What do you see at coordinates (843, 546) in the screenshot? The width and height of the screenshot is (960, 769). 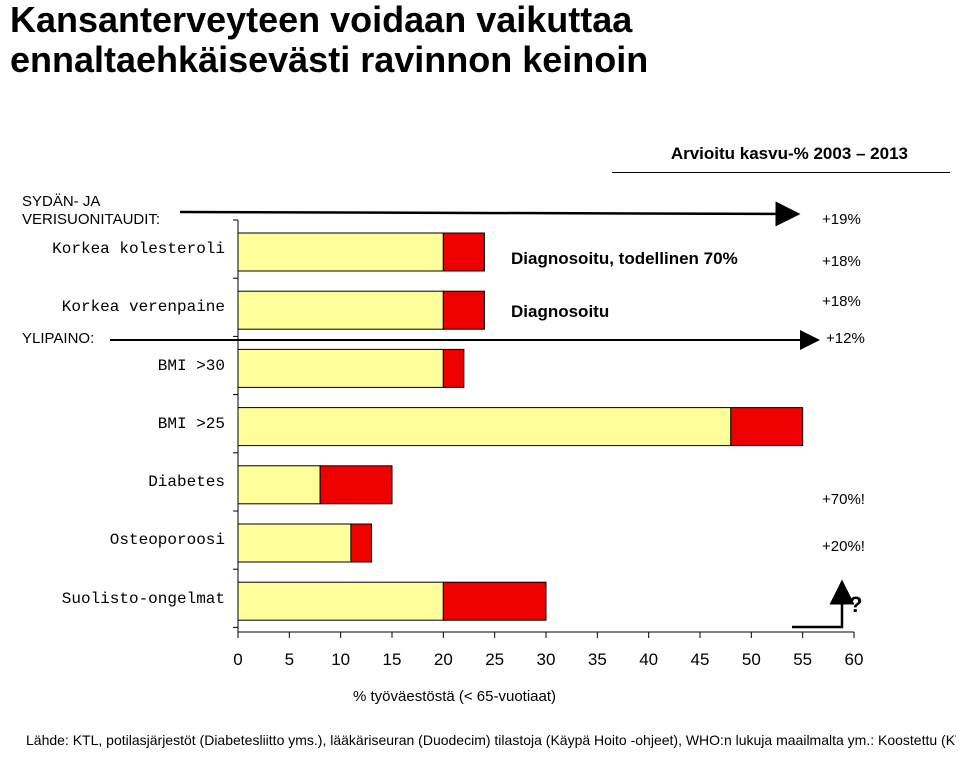 I see `growth-osteoporosis: +20%!` at bounding box center [843, 546].